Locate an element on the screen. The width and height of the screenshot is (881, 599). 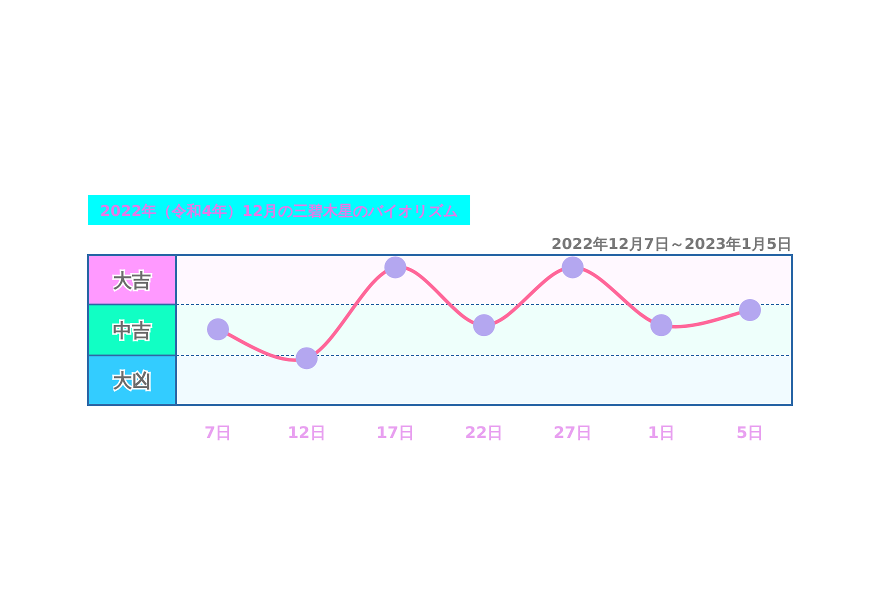
band-label: 大凶 is located at coordinates (132, 381).